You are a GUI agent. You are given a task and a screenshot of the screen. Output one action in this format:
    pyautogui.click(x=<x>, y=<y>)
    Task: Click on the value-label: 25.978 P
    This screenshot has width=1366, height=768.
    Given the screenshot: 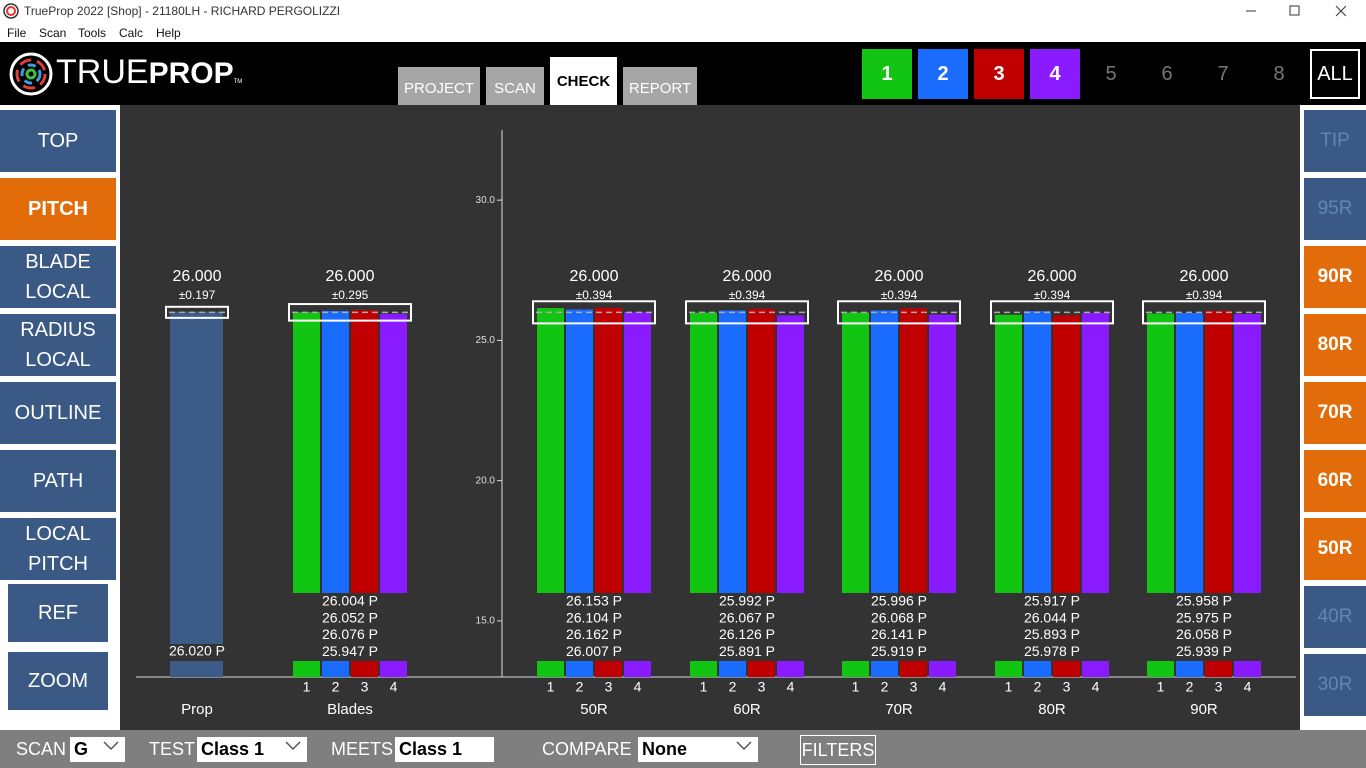 What is the action you would take?
    pyautogui.click(x=1052, y=651)
    